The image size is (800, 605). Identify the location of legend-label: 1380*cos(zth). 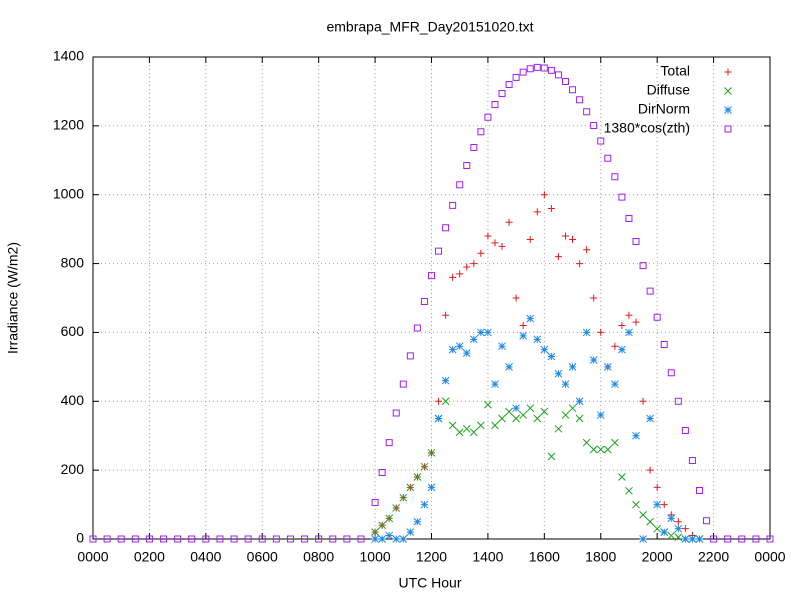
(647, 128).